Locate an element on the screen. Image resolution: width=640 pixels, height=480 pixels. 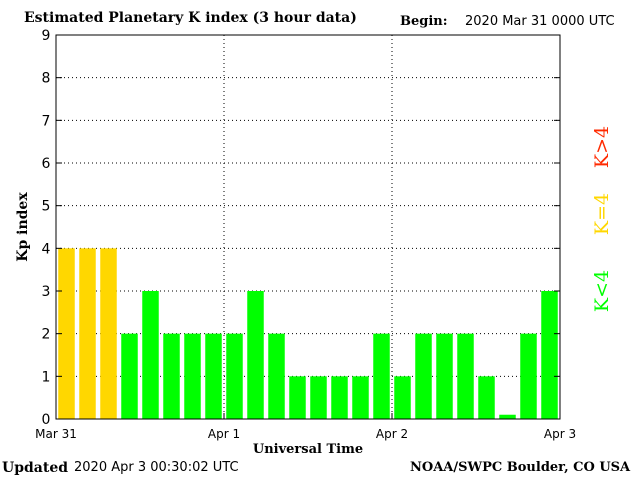
x-tick-label: Apr 2 is located at coordinates (392, 434).